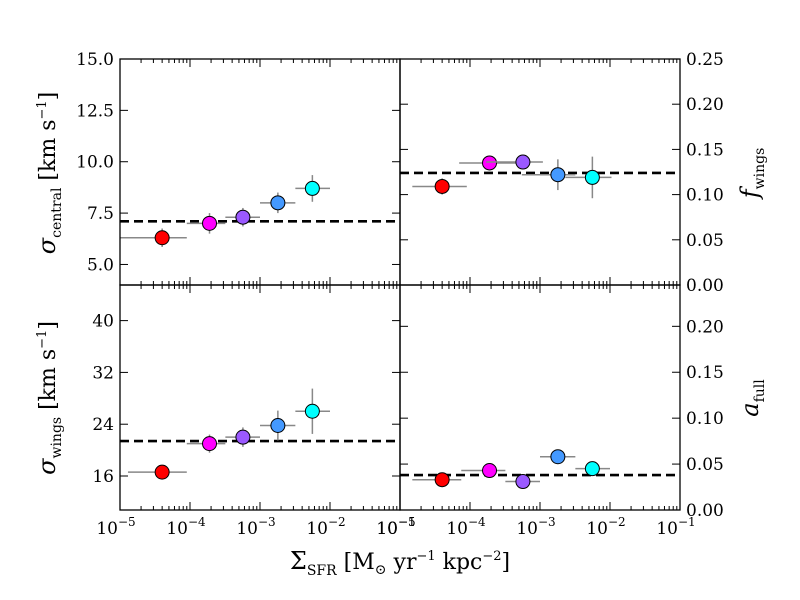 This screenshot has height=600, width=800. Describe the element at coordinates (95, 163) in the screenshot. I see `y-tick-label: 10.0` at that location.